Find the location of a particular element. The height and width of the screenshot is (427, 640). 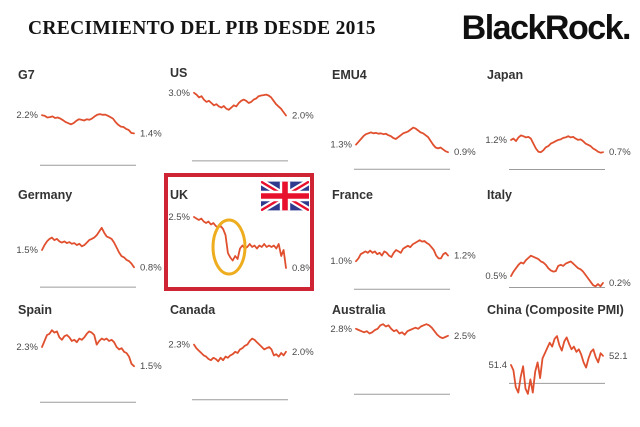

chart-title: Canada is located at coordinates (193, 310).